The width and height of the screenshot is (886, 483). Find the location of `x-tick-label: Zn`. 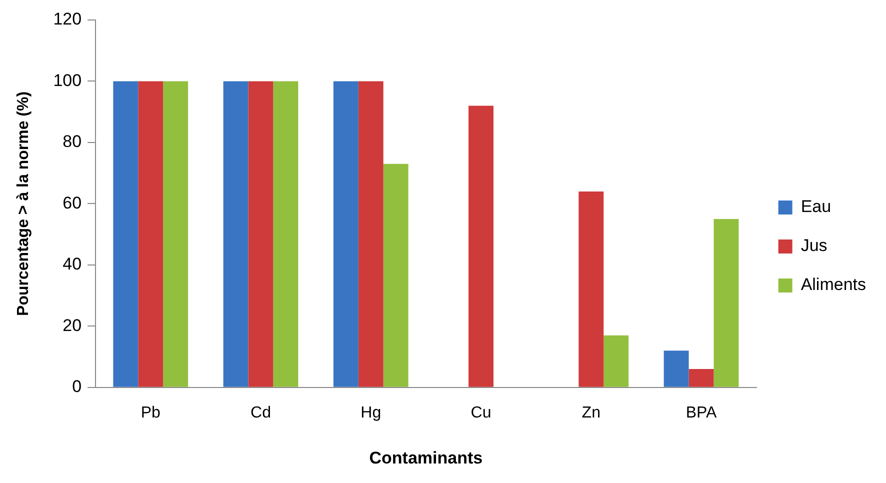

x-tick-label: Zn is located at coordinates (591, 413).